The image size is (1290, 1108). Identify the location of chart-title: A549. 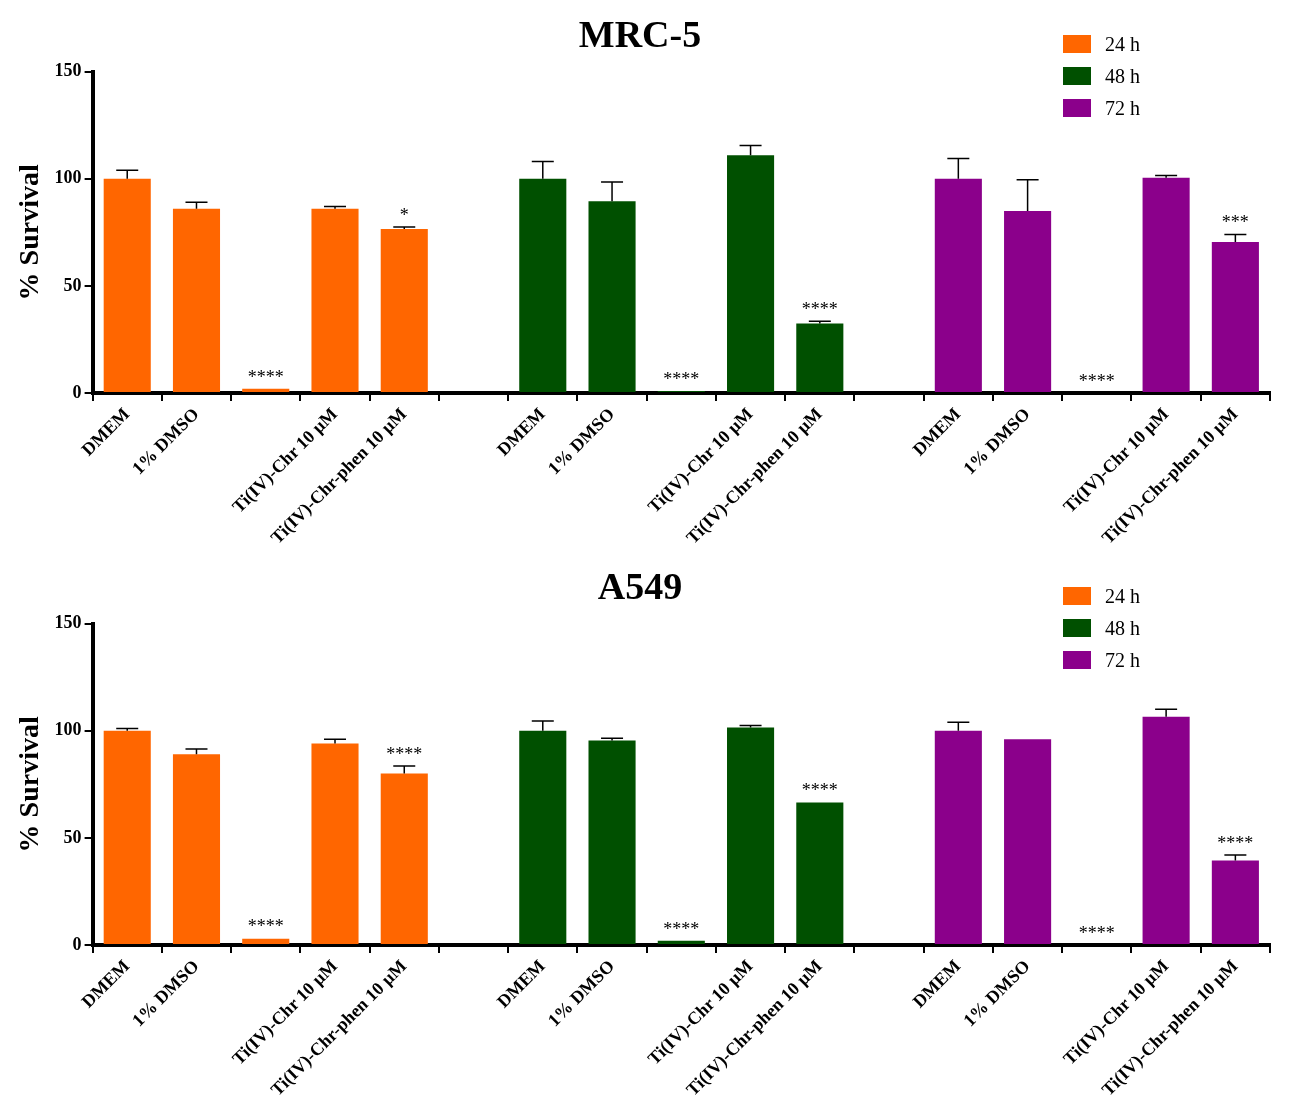
(640, 585).